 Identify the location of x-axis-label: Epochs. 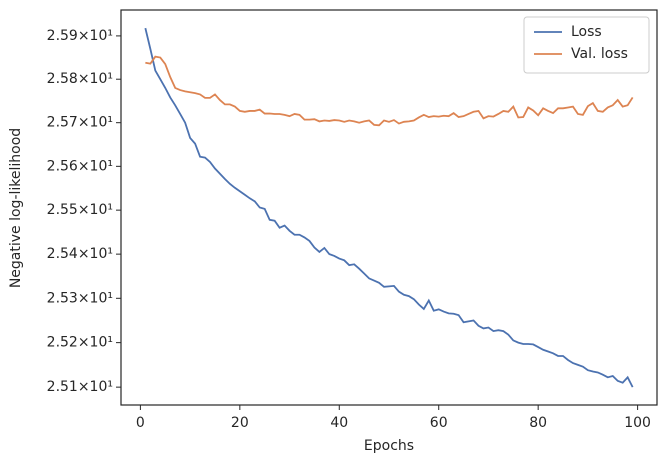
(389, 446).